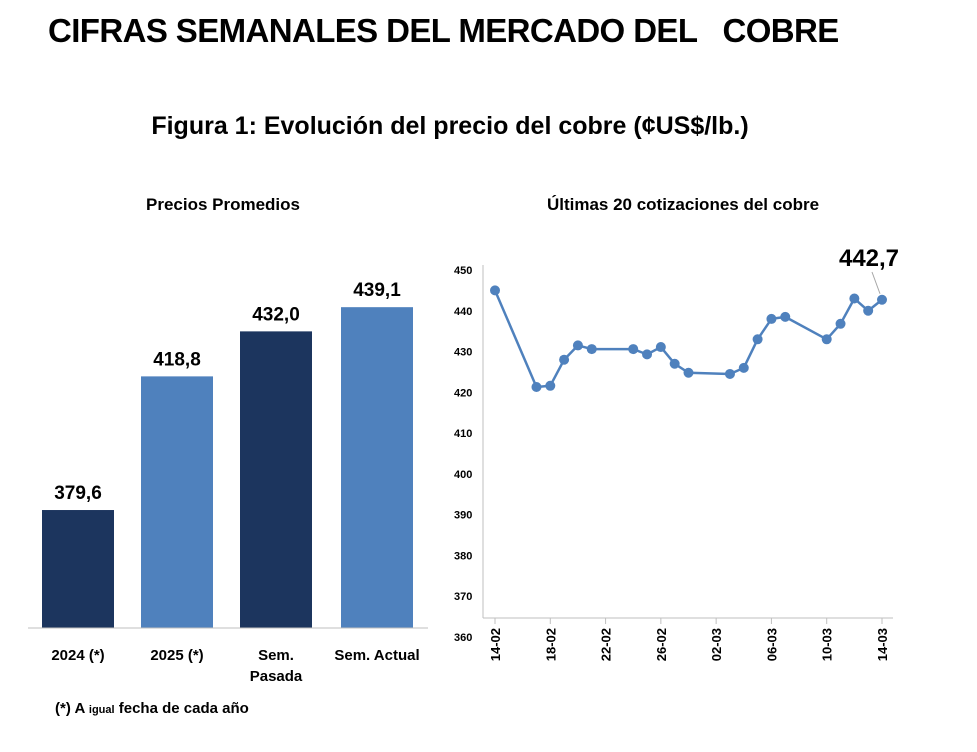 The image size is (977, 752). I want to click on y-tick-label: 420, so click(463, 393).